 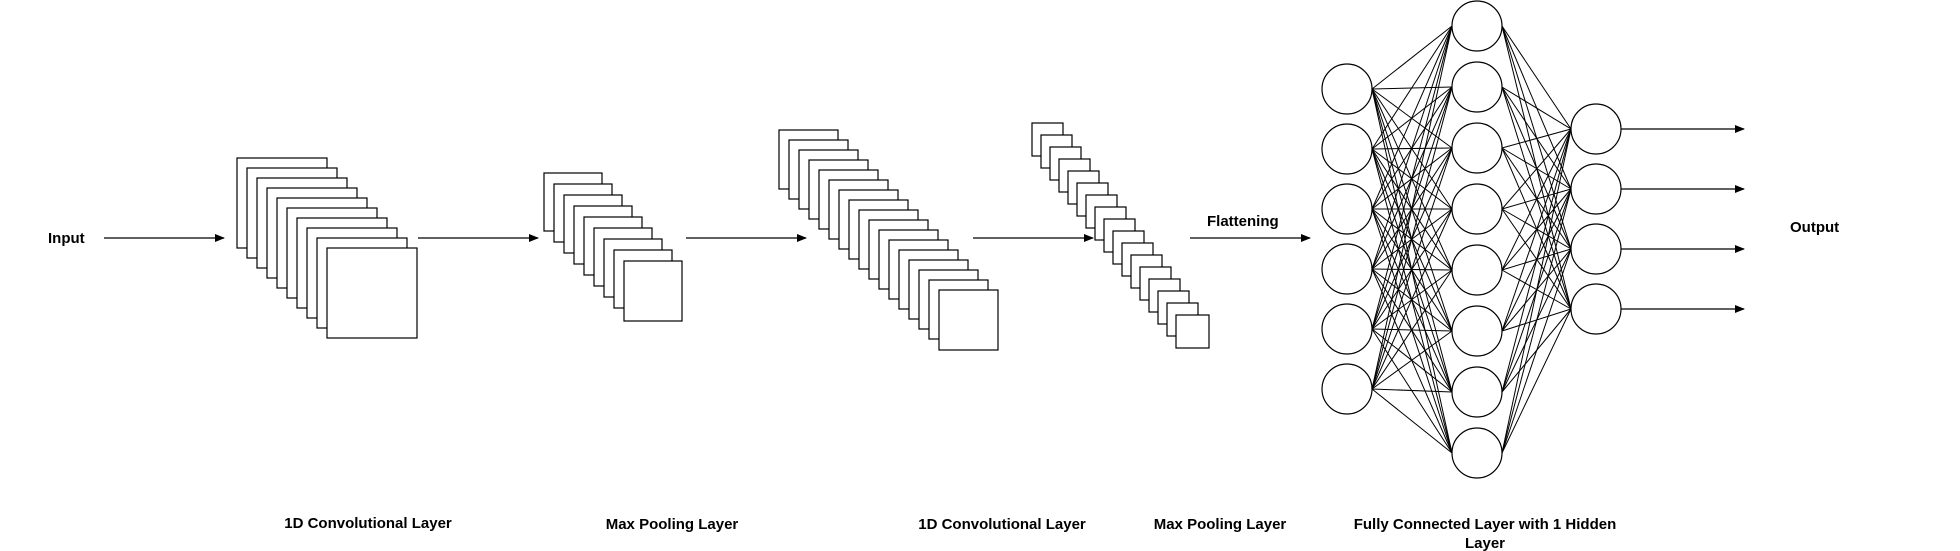 I want to click on fc-layer-label-line1: Fully Connected Layer with 1 Hidden, so click(x=1485, y=524).